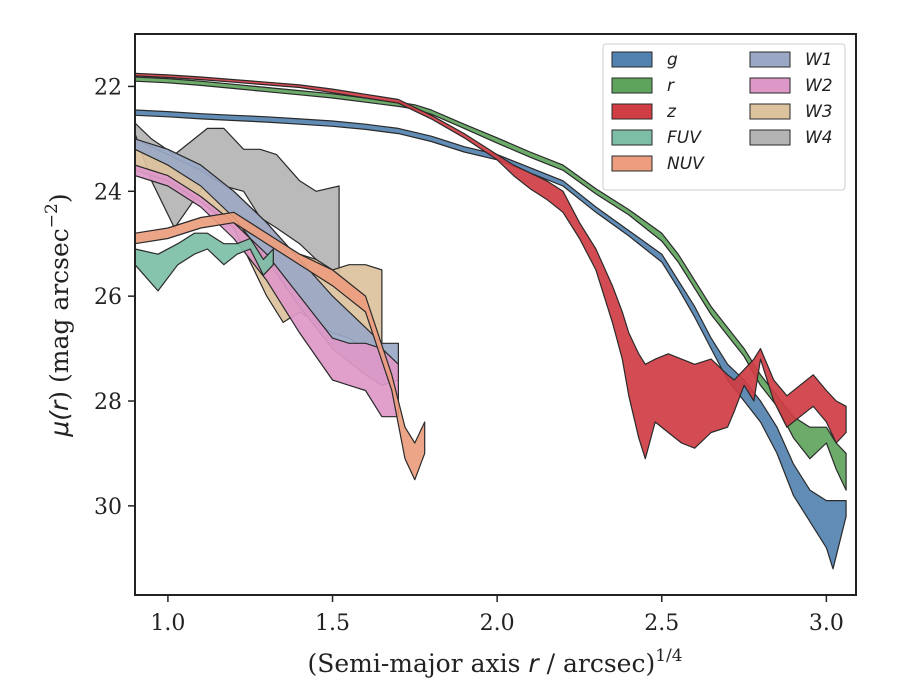 This screenshot has height=700, width=900. Describe the element at coordinates (770, 137) in the screenshot. I see `legend-swatch-W4` at that location.